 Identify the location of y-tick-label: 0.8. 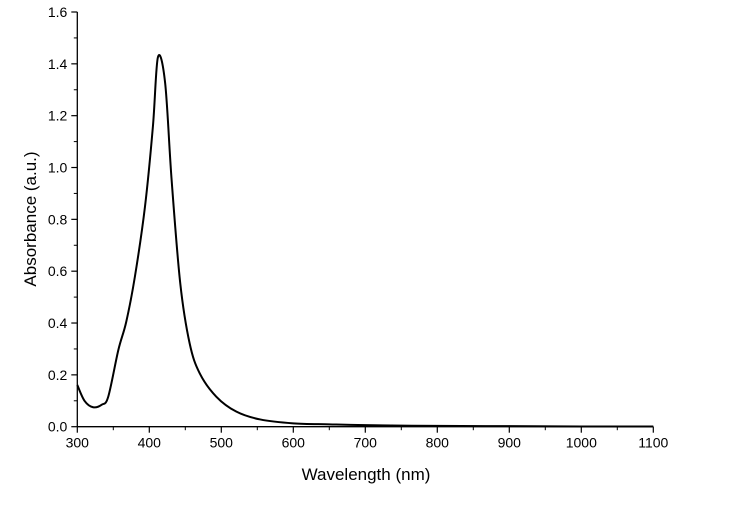
(58, 219).